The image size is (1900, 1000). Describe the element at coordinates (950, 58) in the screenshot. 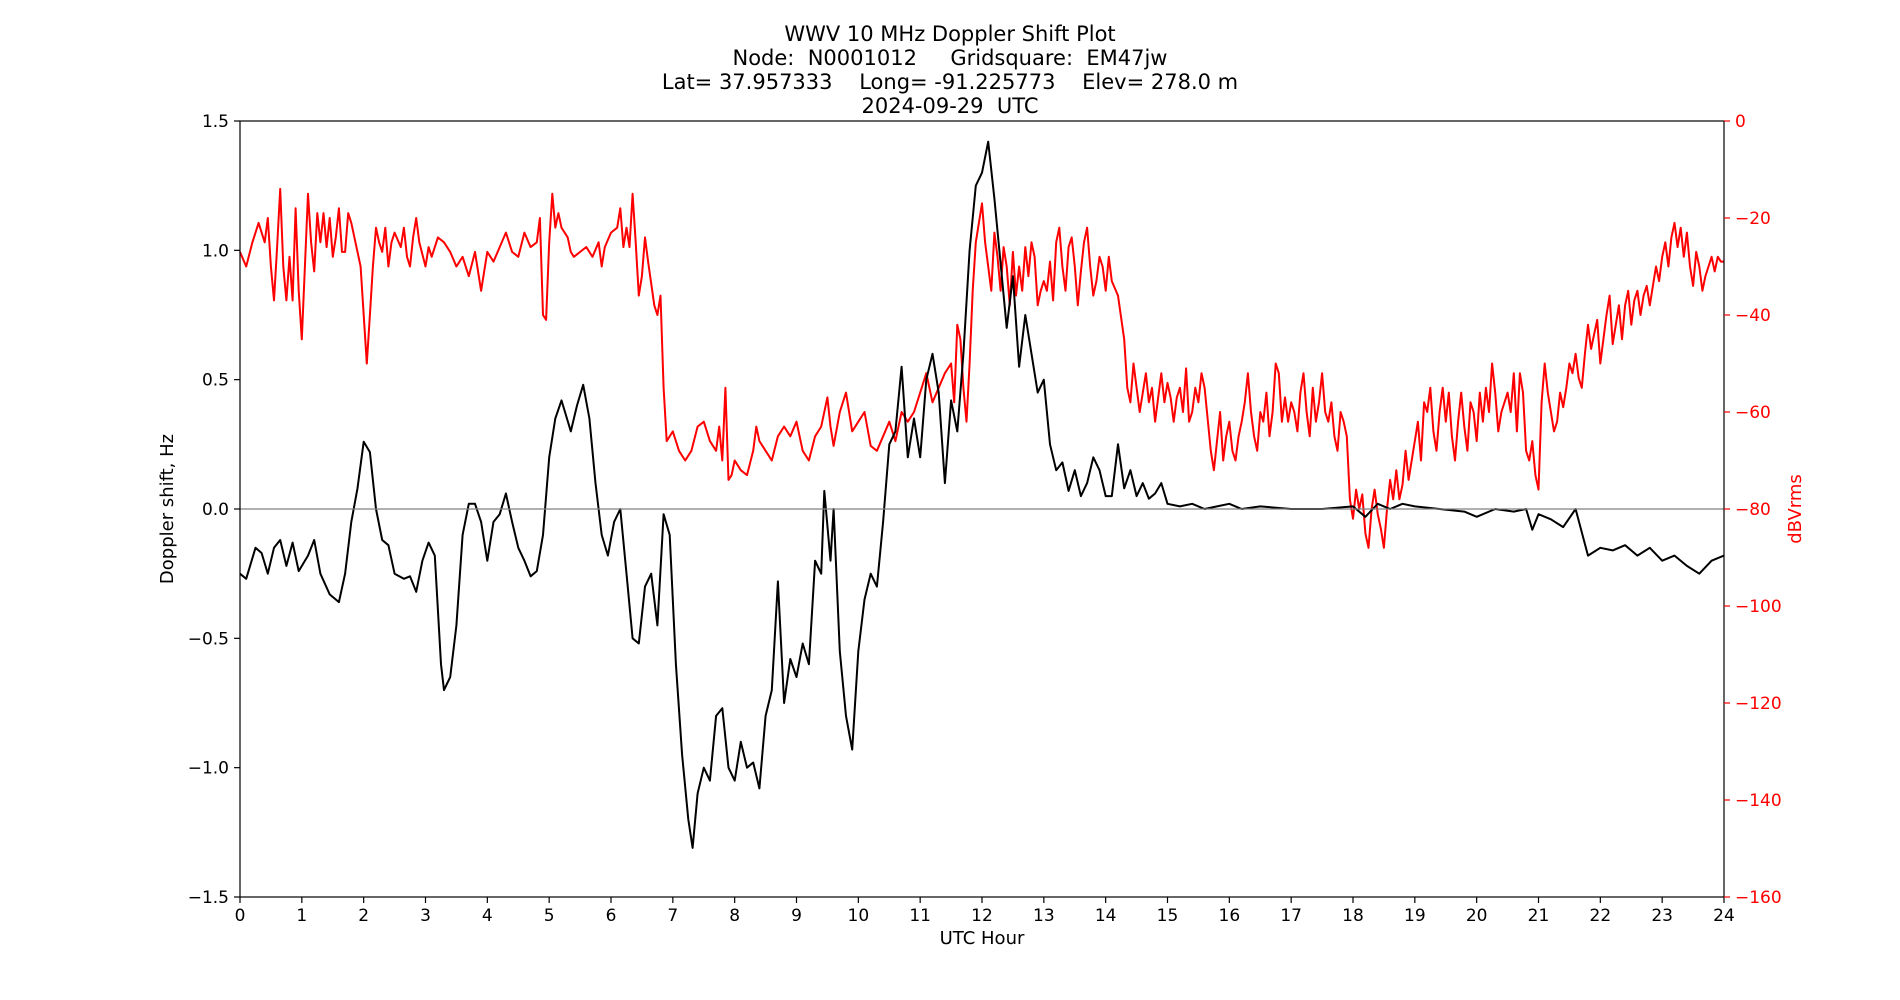

I see `chart-subtitle-node: Node: N0001012 Gridsquare: EM47jw` at that location.